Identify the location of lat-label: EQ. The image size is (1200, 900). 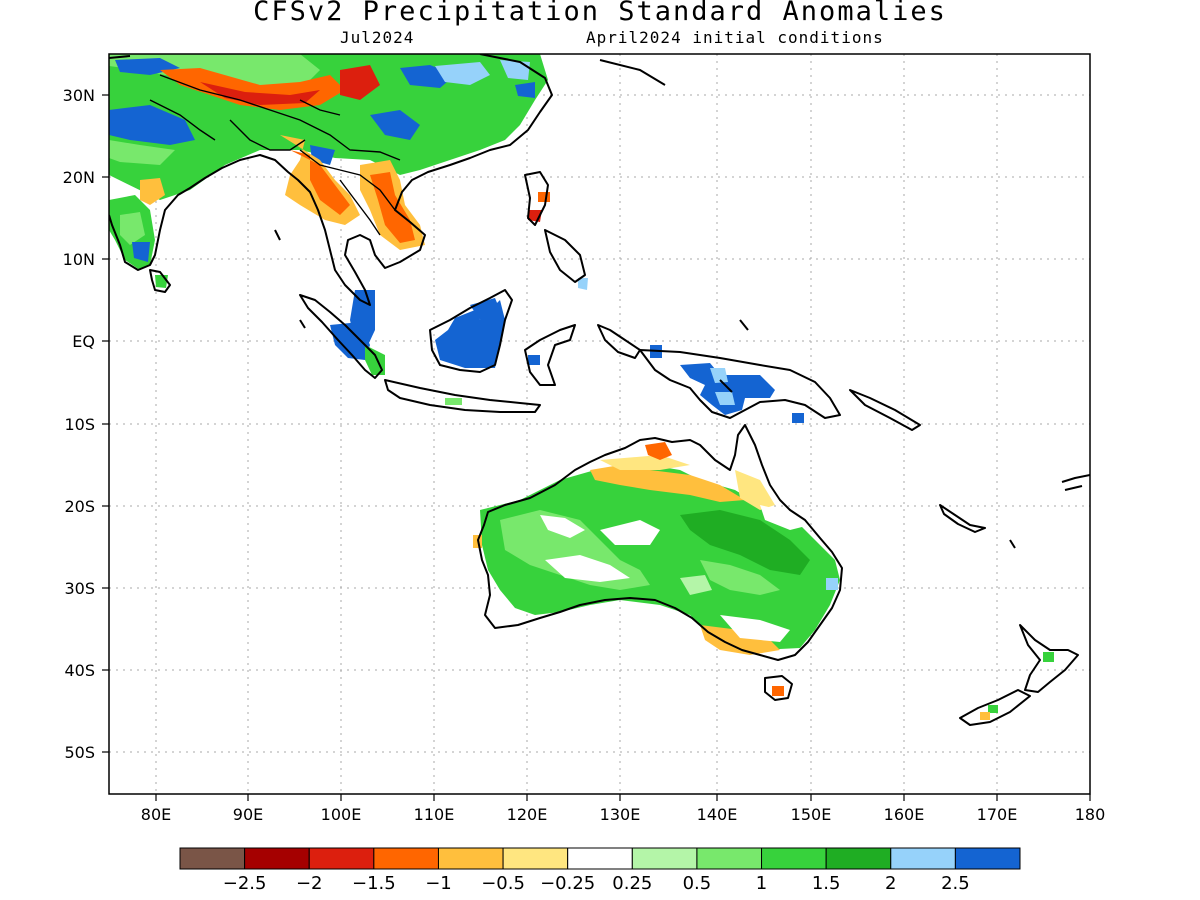
(83, 341).